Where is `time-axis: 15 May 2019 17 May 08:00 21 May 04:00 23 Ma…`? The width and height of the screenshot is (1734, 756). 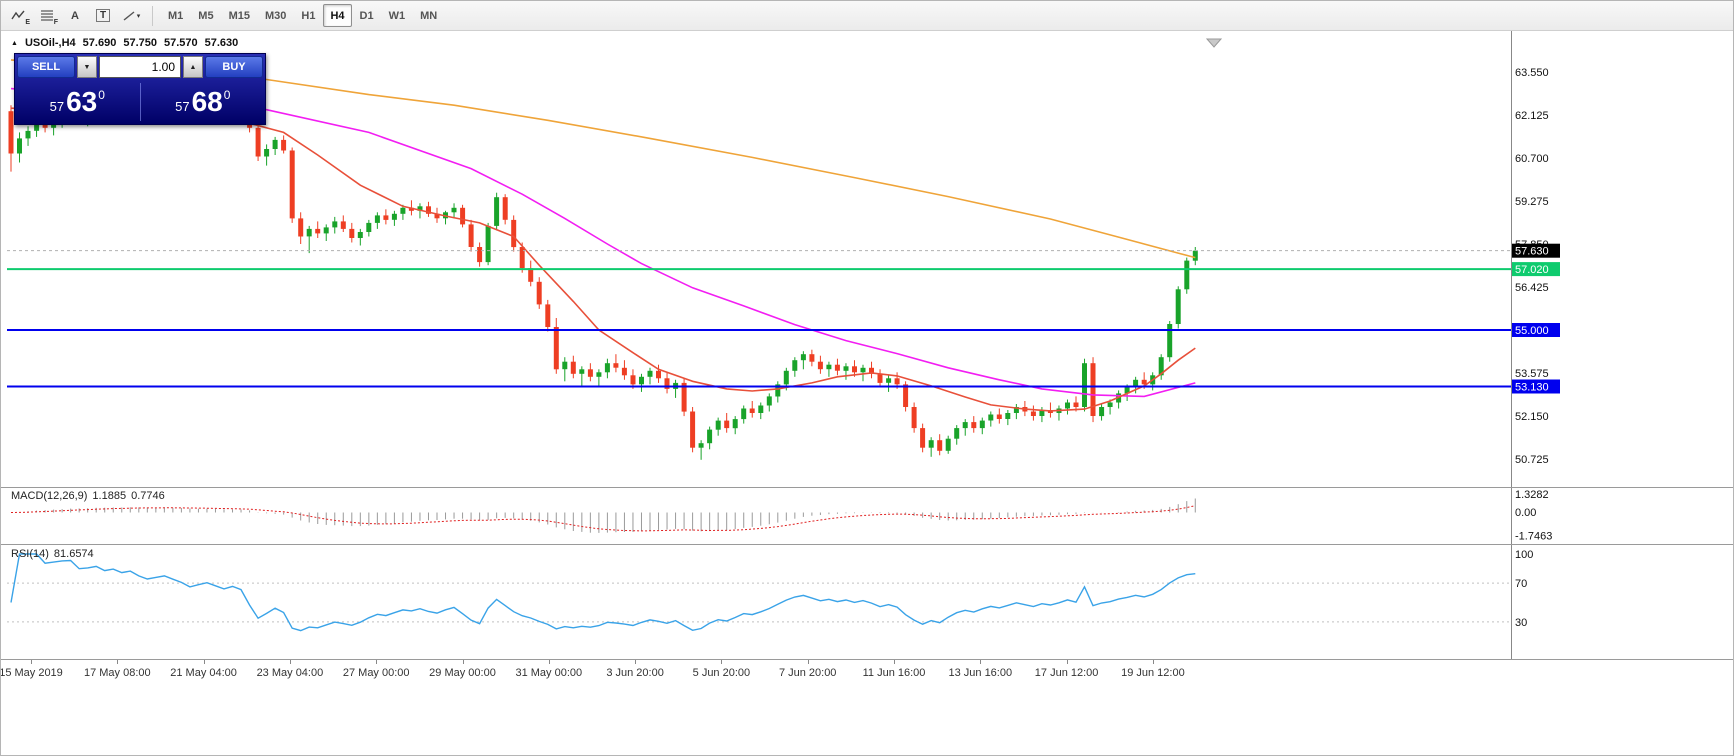
time-axis: 15 May 2019 17 May 08:00 21 May 04:00 23 Ma… is located at coordinates (866, 673).